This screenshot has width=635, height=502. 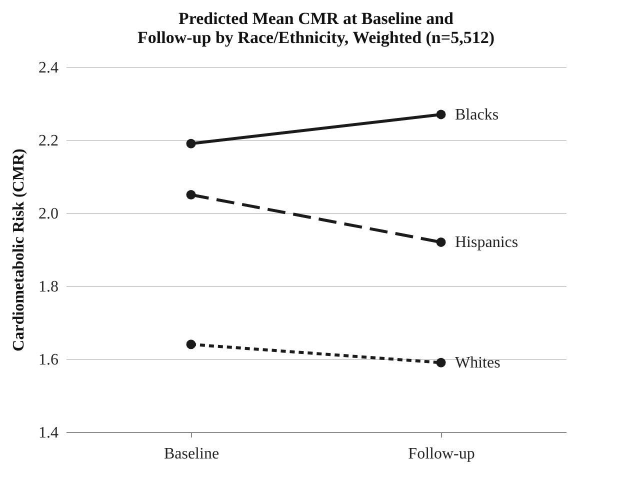 I want to click on series-label: Whites, so click(x=477, y=363).